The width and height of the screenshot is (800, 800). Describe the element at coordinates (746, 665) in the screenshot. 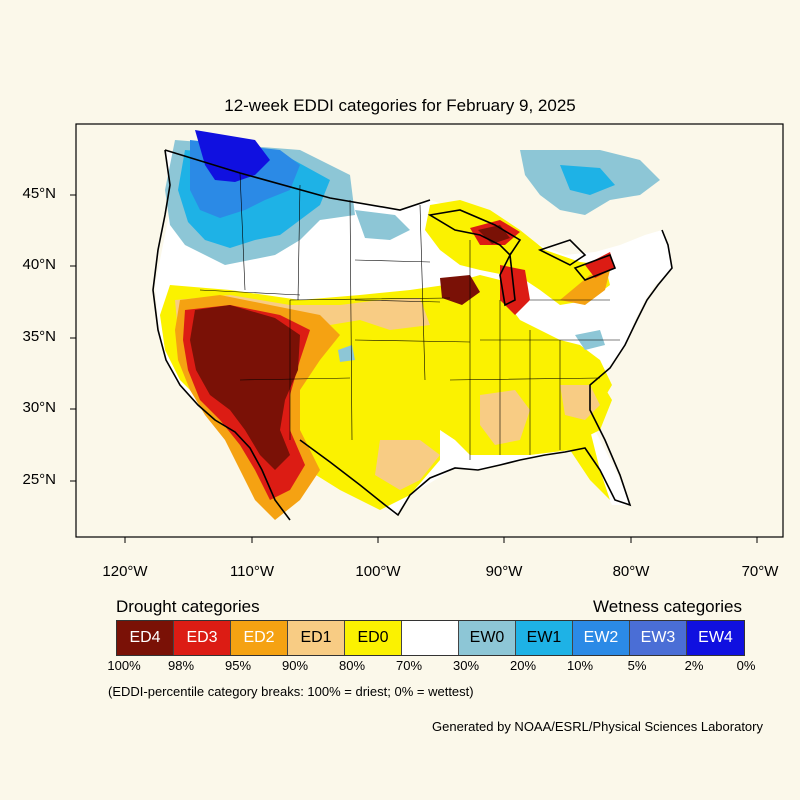

I see `break-0: 0%` at that location.